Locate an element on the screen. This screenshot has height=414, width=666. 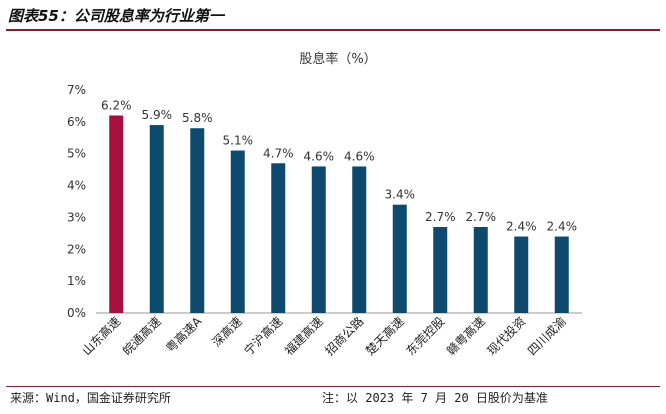
source-note: 来源：Wind，国金证券研究所 is located at coordinates (90, 398).